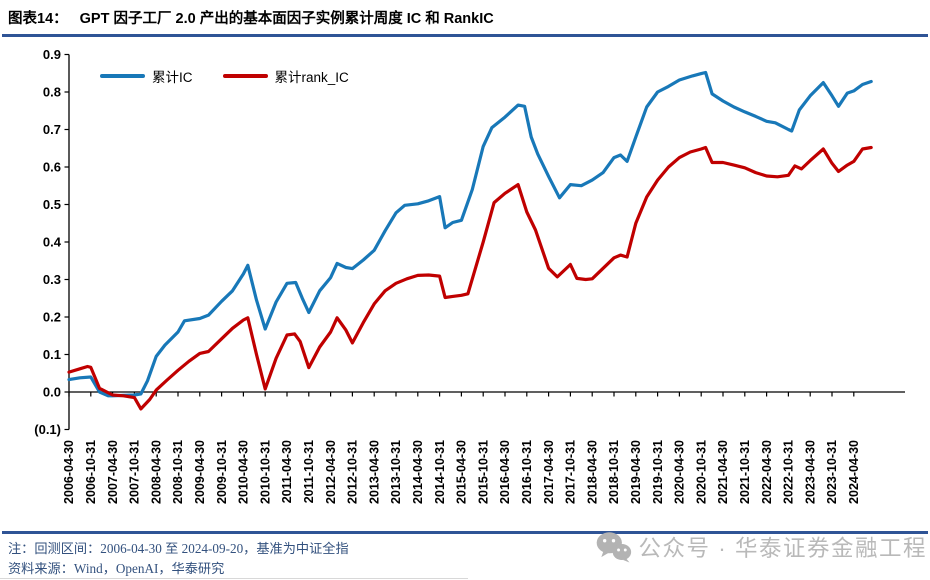 The image size is (930, 580). I want to click on y-tick-label: 0.0, so click(52, 392).